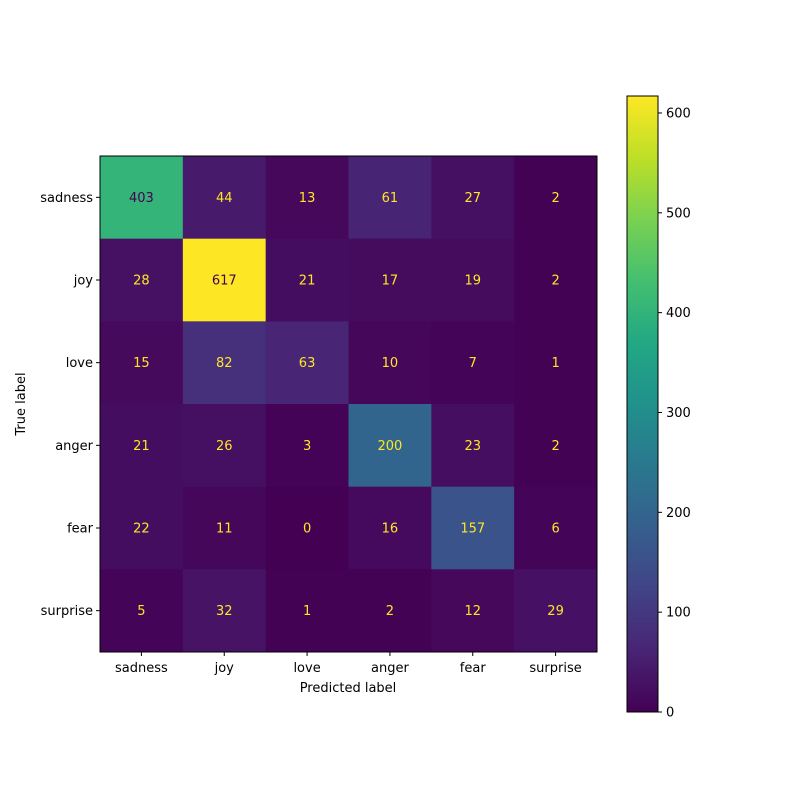 Image resolution: width=800 pixels, height=800 pixels. What do you see at coordinates (473, 668) in the screenshot?
I see `x-tick-label: fear` at bounding box center [473, 668].